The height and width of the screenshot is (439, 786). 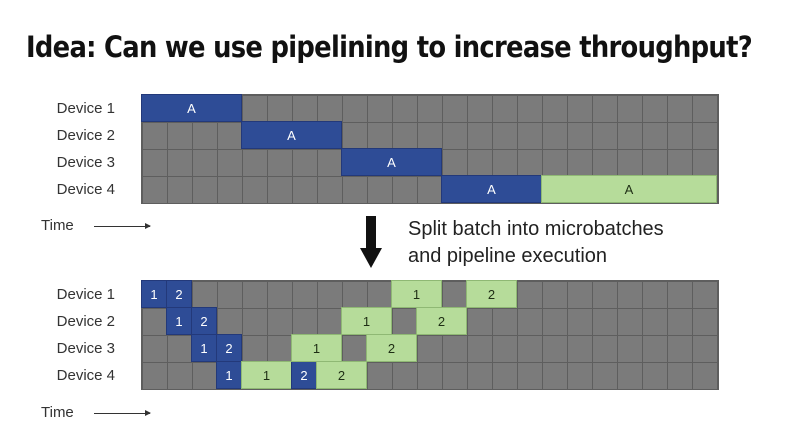 I want to click on split-caption-line2: and pipeline execution, so click(x=508, y=256).